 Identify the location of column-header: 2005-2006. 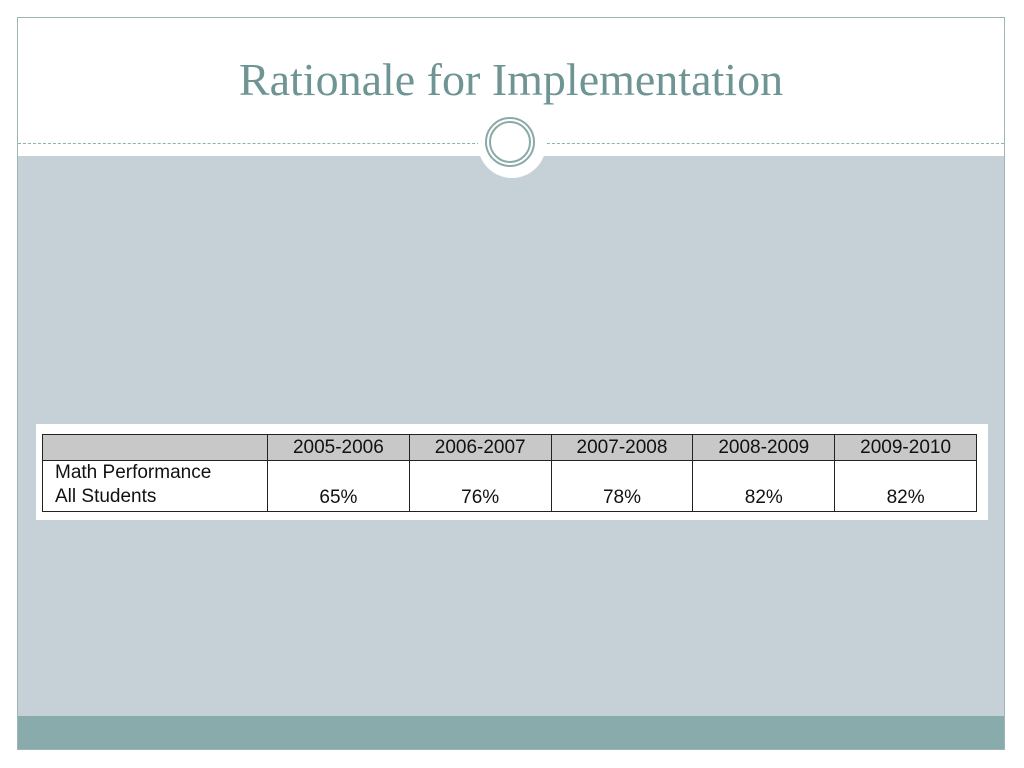
(338, 447).